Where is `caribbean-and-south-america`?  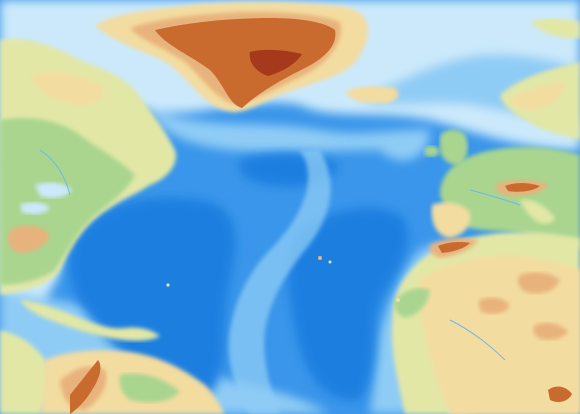
caribbean-and-south-america is located at coordinates (112, 357).